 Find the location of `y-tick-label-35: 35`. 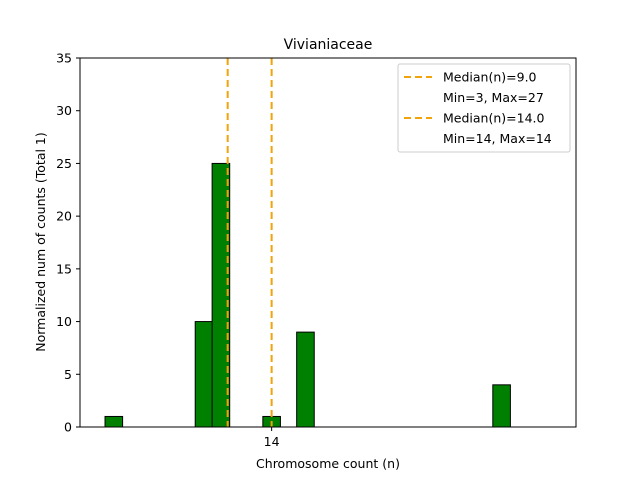

y-tick-label-35: 35 is located at coordinates (64, 58).